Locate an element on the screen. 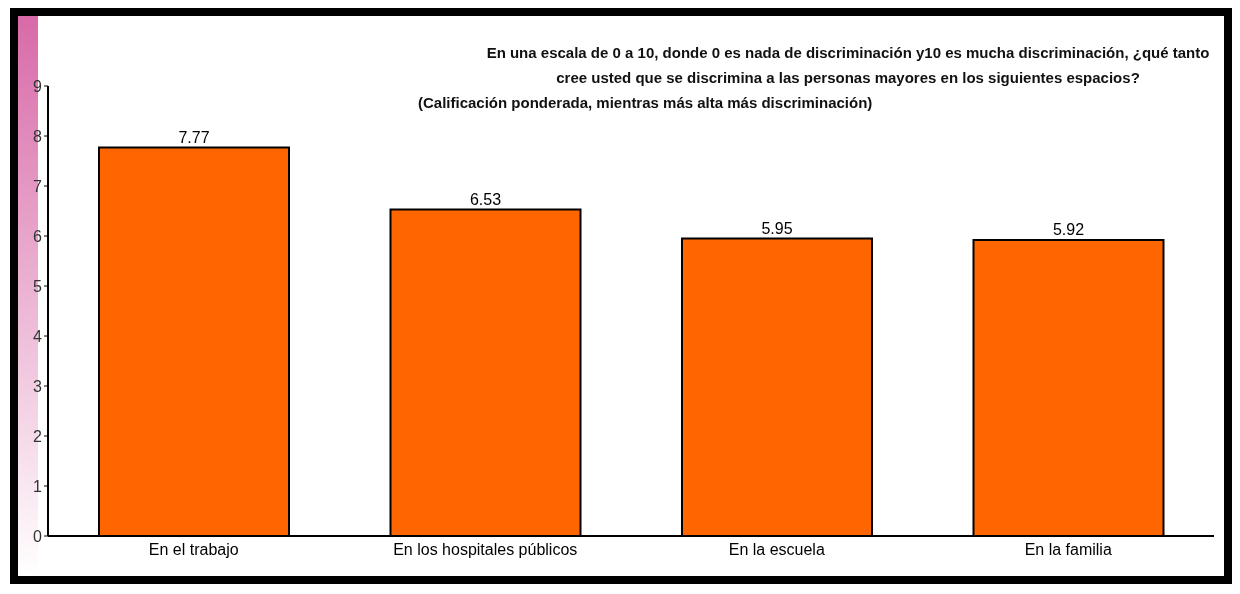  data-label: 7.77 is located at coordinates (194, 137).